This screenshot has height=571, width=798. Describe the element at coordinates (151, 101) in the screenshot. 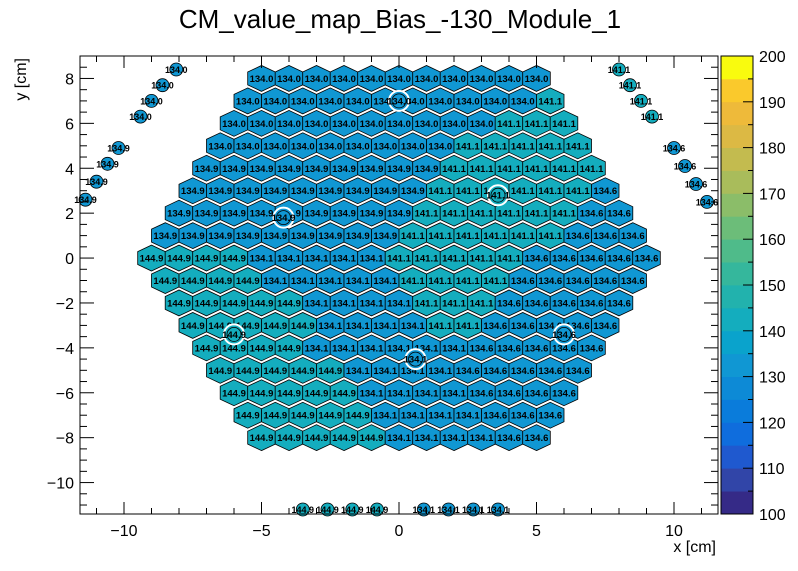

I see `outer-cell-label: 134.0` at that location.